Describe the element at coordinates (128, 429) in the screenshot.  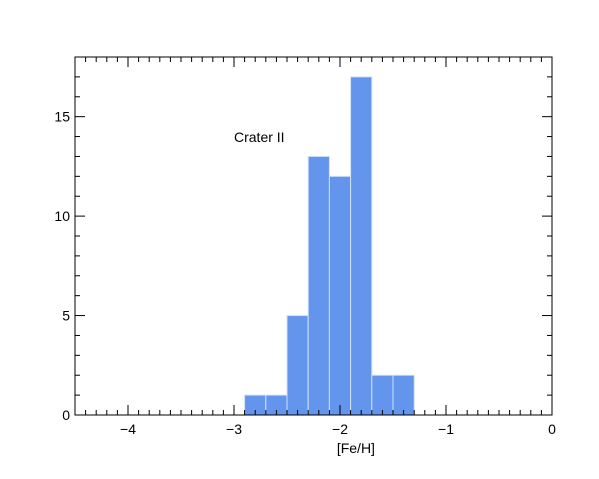
I see `x-tick-label: −4` at that location.